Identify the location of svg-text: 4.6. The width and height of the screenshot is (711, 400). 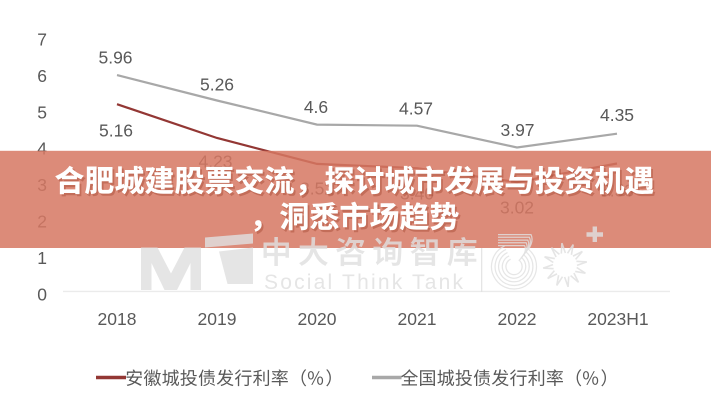
(316, 107).